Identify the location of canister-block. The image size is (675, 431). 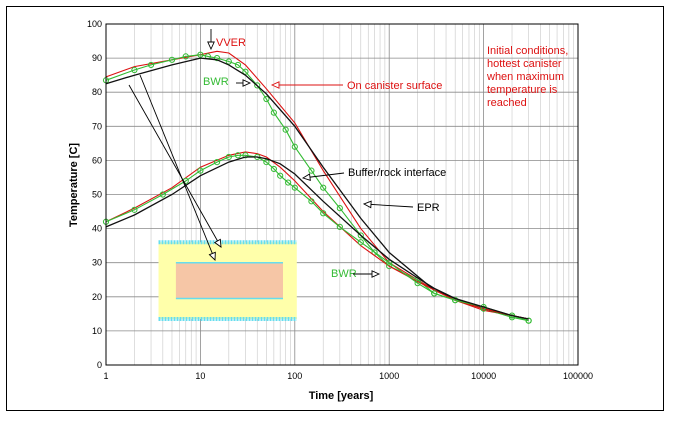
(229, 280).